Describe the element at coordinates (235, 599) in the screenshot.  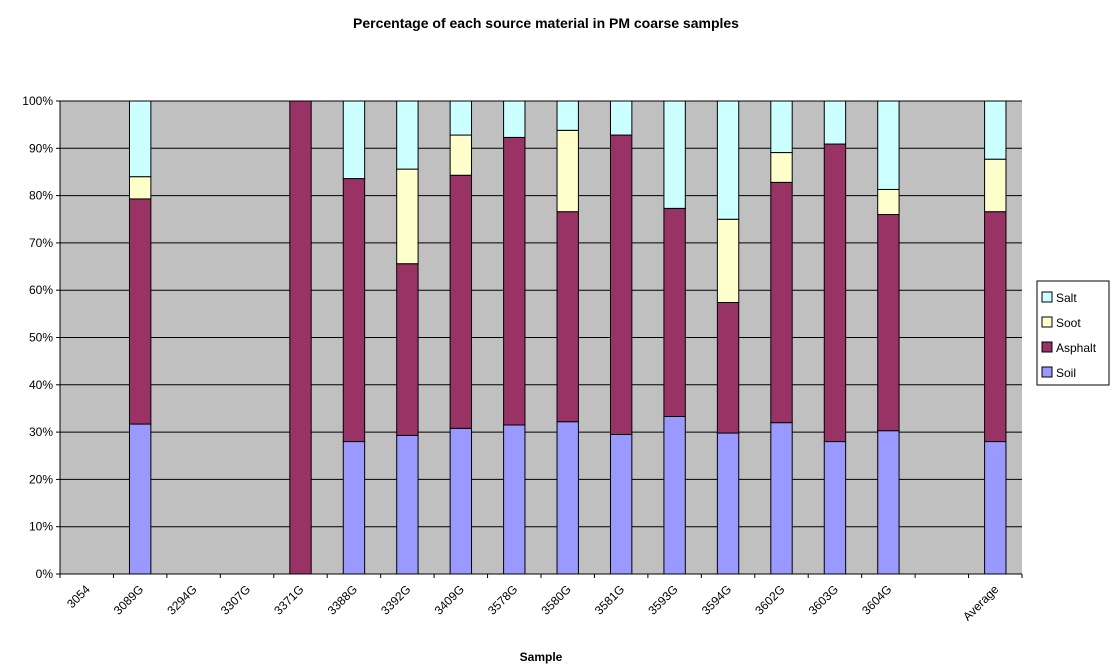
I see `x-tick-label: 3307G` at that location.